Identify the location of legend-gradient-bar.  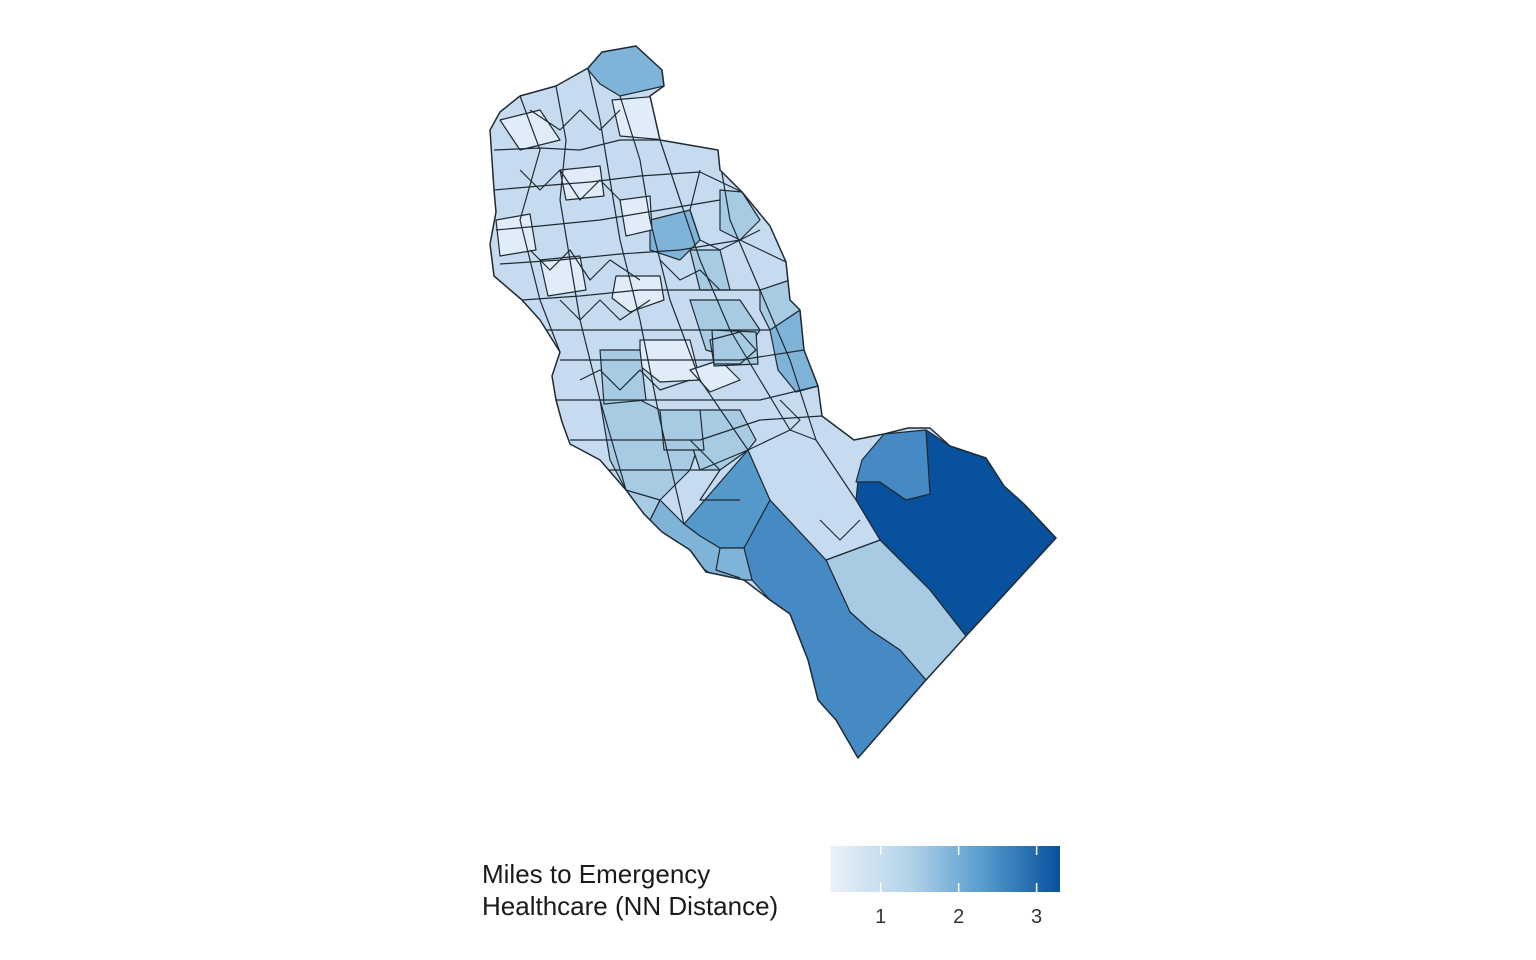
(945, 869).